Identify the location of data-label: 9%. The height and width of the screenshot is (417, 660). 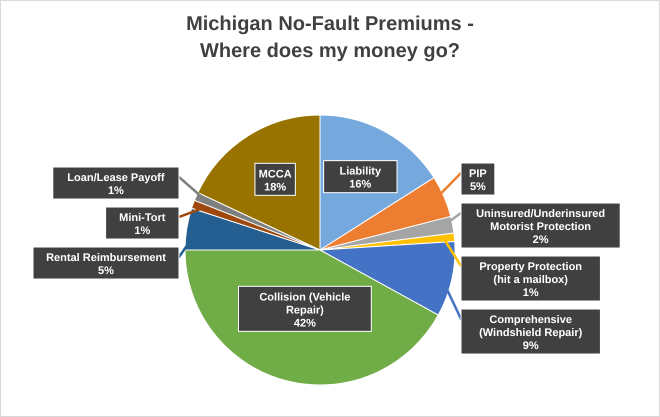
(530, 346).